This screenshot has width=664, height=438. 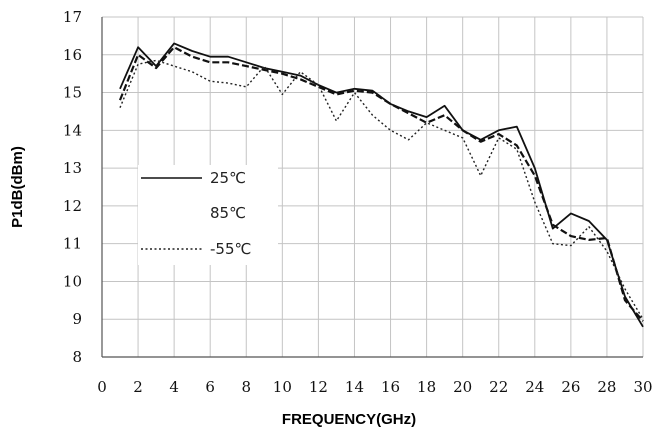 What do you see at coordinates (72, 17) in the screenshot?
I see `y-tick-label: 17` at bounding box center [72, 17].